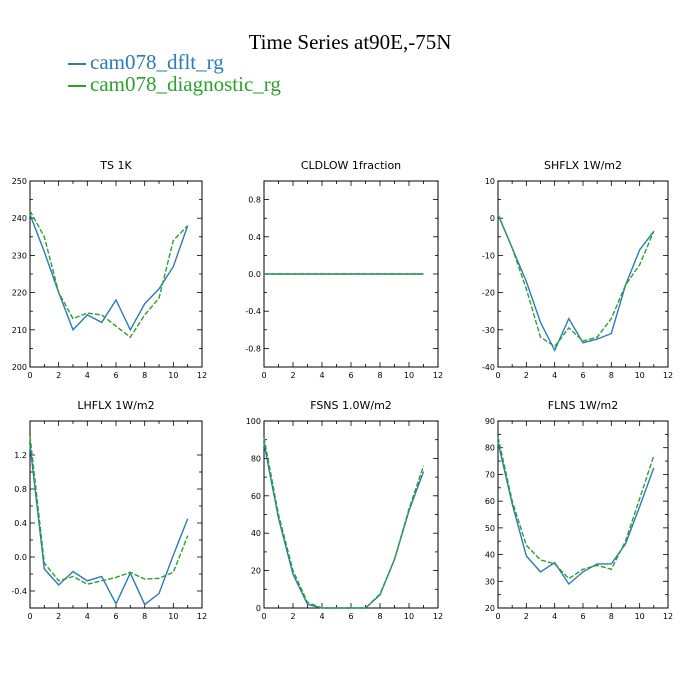  What do you see at coordinates (640, 616) in the screenshot?
I see `x-tick-label-5: 10` at bounding box center [640, 616].